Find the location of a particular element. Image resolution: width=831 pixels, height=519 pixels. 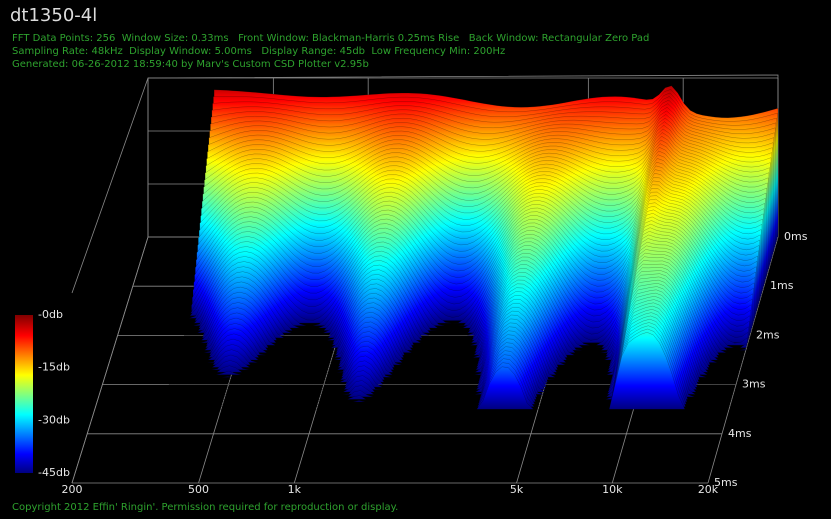

y-tick-label: 0ms is located at coordinates (796, 236).